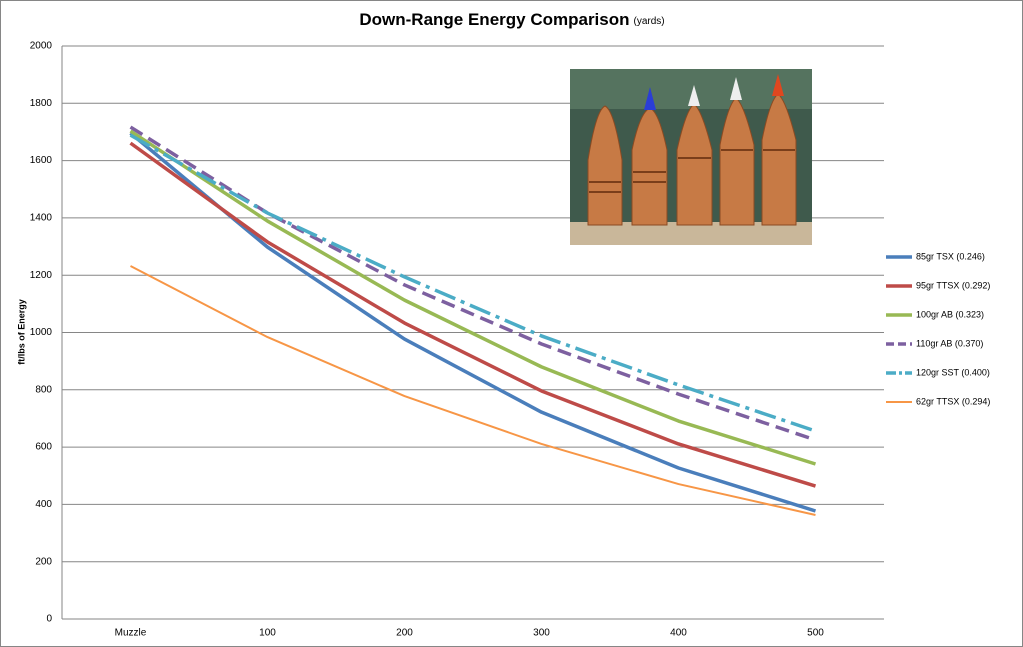 Image resolution: width=1023 pixels, height=647 pixels. I want to click on y-tick-label: 200, so click(43, 561).